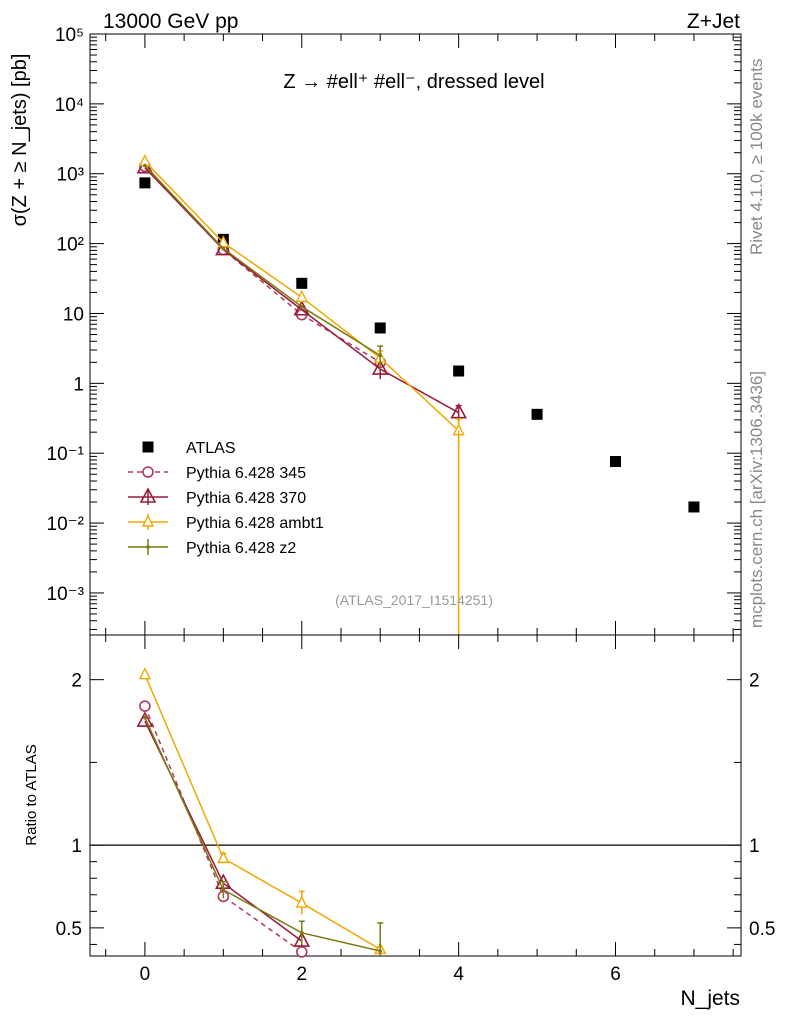  Describe the element at coordinates (756, 157) in the screenshot. I see `rivet-version-label: Rivet 4.1.0, ≥ 100k events` at that location.